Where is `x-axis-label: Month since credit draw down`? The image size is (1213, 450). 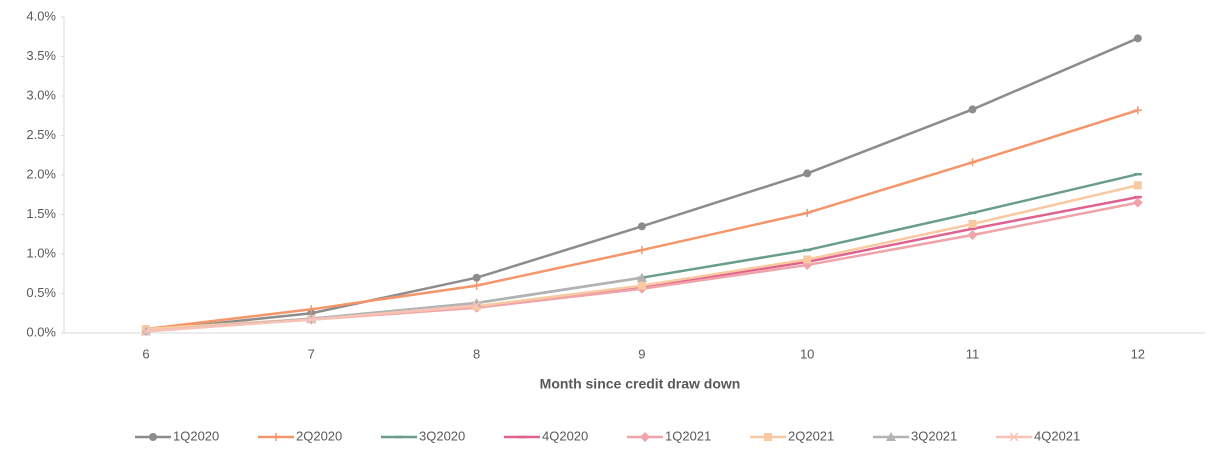 x-axis-label: Month since credit draw down is located at coordinates (640, 384).